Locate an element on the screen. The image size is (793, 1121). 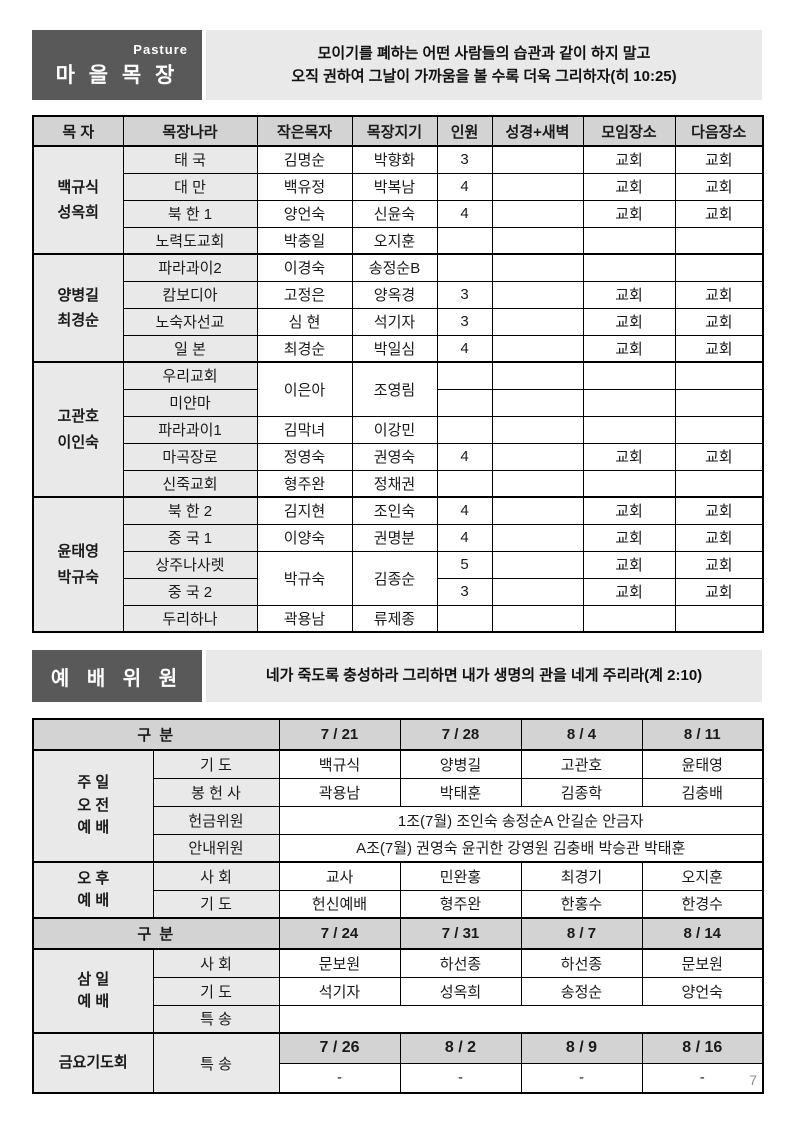
cell-count: 5 is located at coordinates (464, 564).